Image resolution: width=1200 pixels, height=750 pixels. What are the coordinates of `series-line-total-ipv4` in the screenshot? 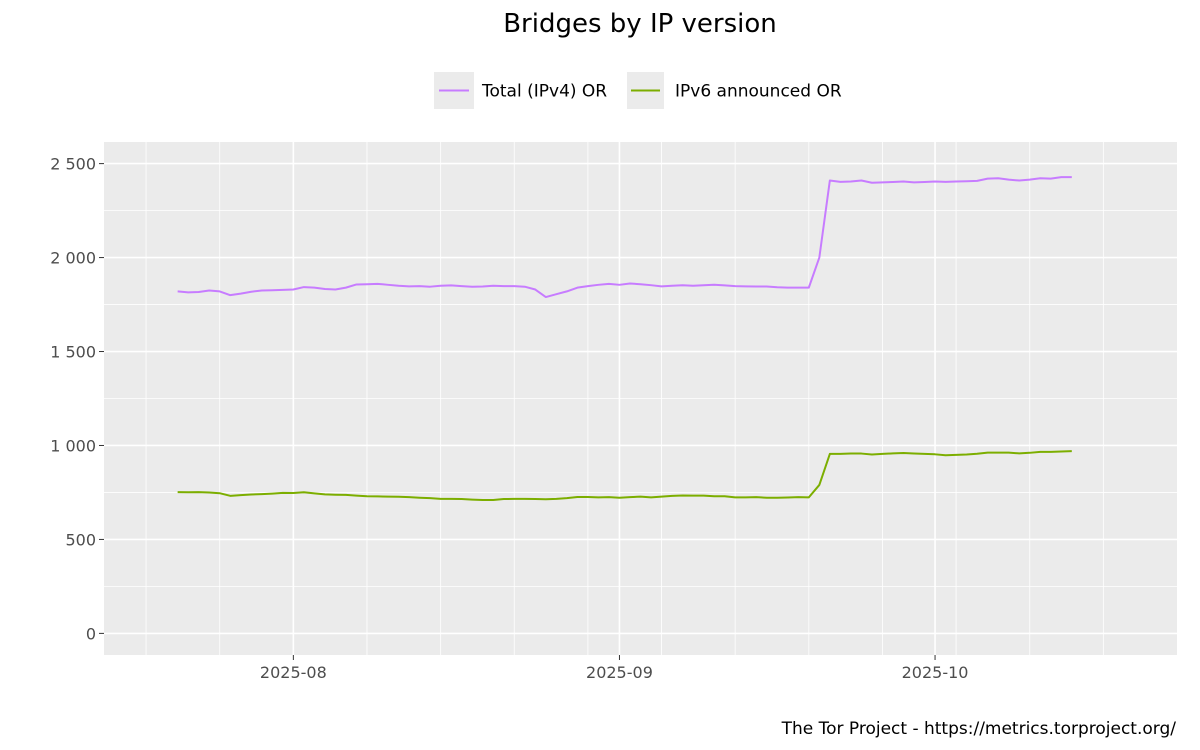 It's located at (624, 237).